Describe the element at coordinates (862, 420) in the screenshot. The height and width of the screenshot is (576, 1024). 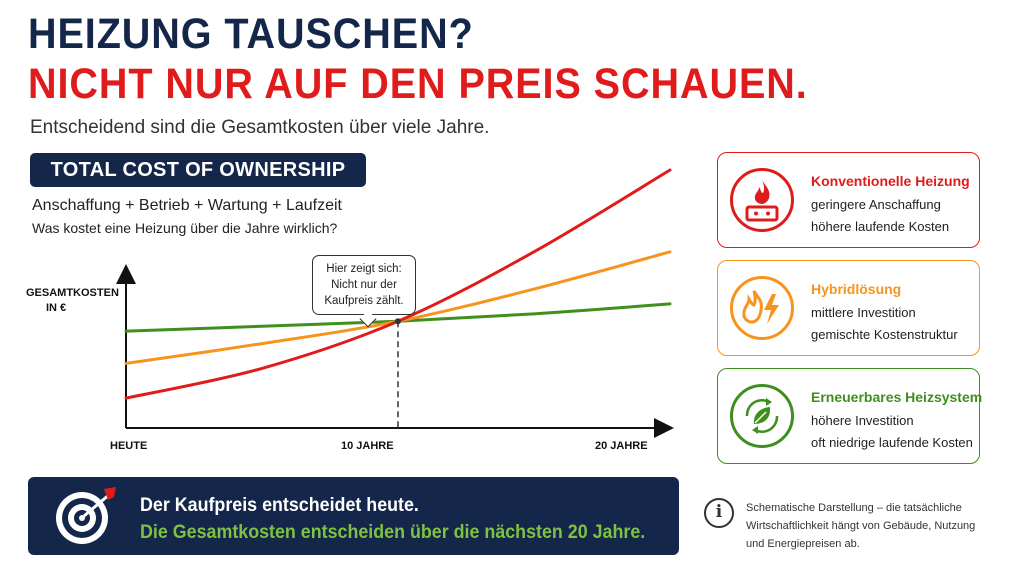
I see `card-line1: höhere Investition` at that location.